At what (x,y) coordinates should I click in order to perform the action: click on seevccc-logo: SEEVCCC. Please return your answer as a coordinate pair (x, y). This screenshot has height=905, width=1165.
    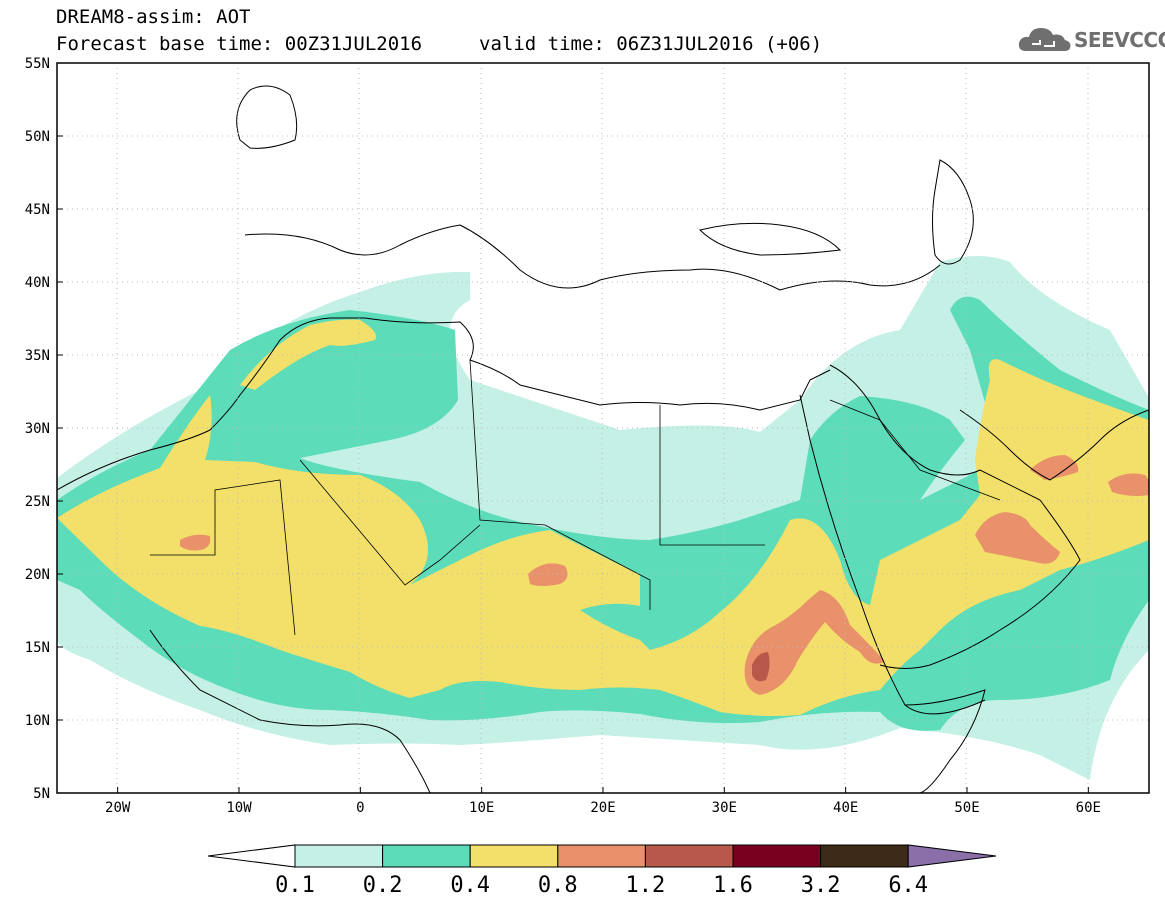
    Looking at the image, I should click on (1091, 40).